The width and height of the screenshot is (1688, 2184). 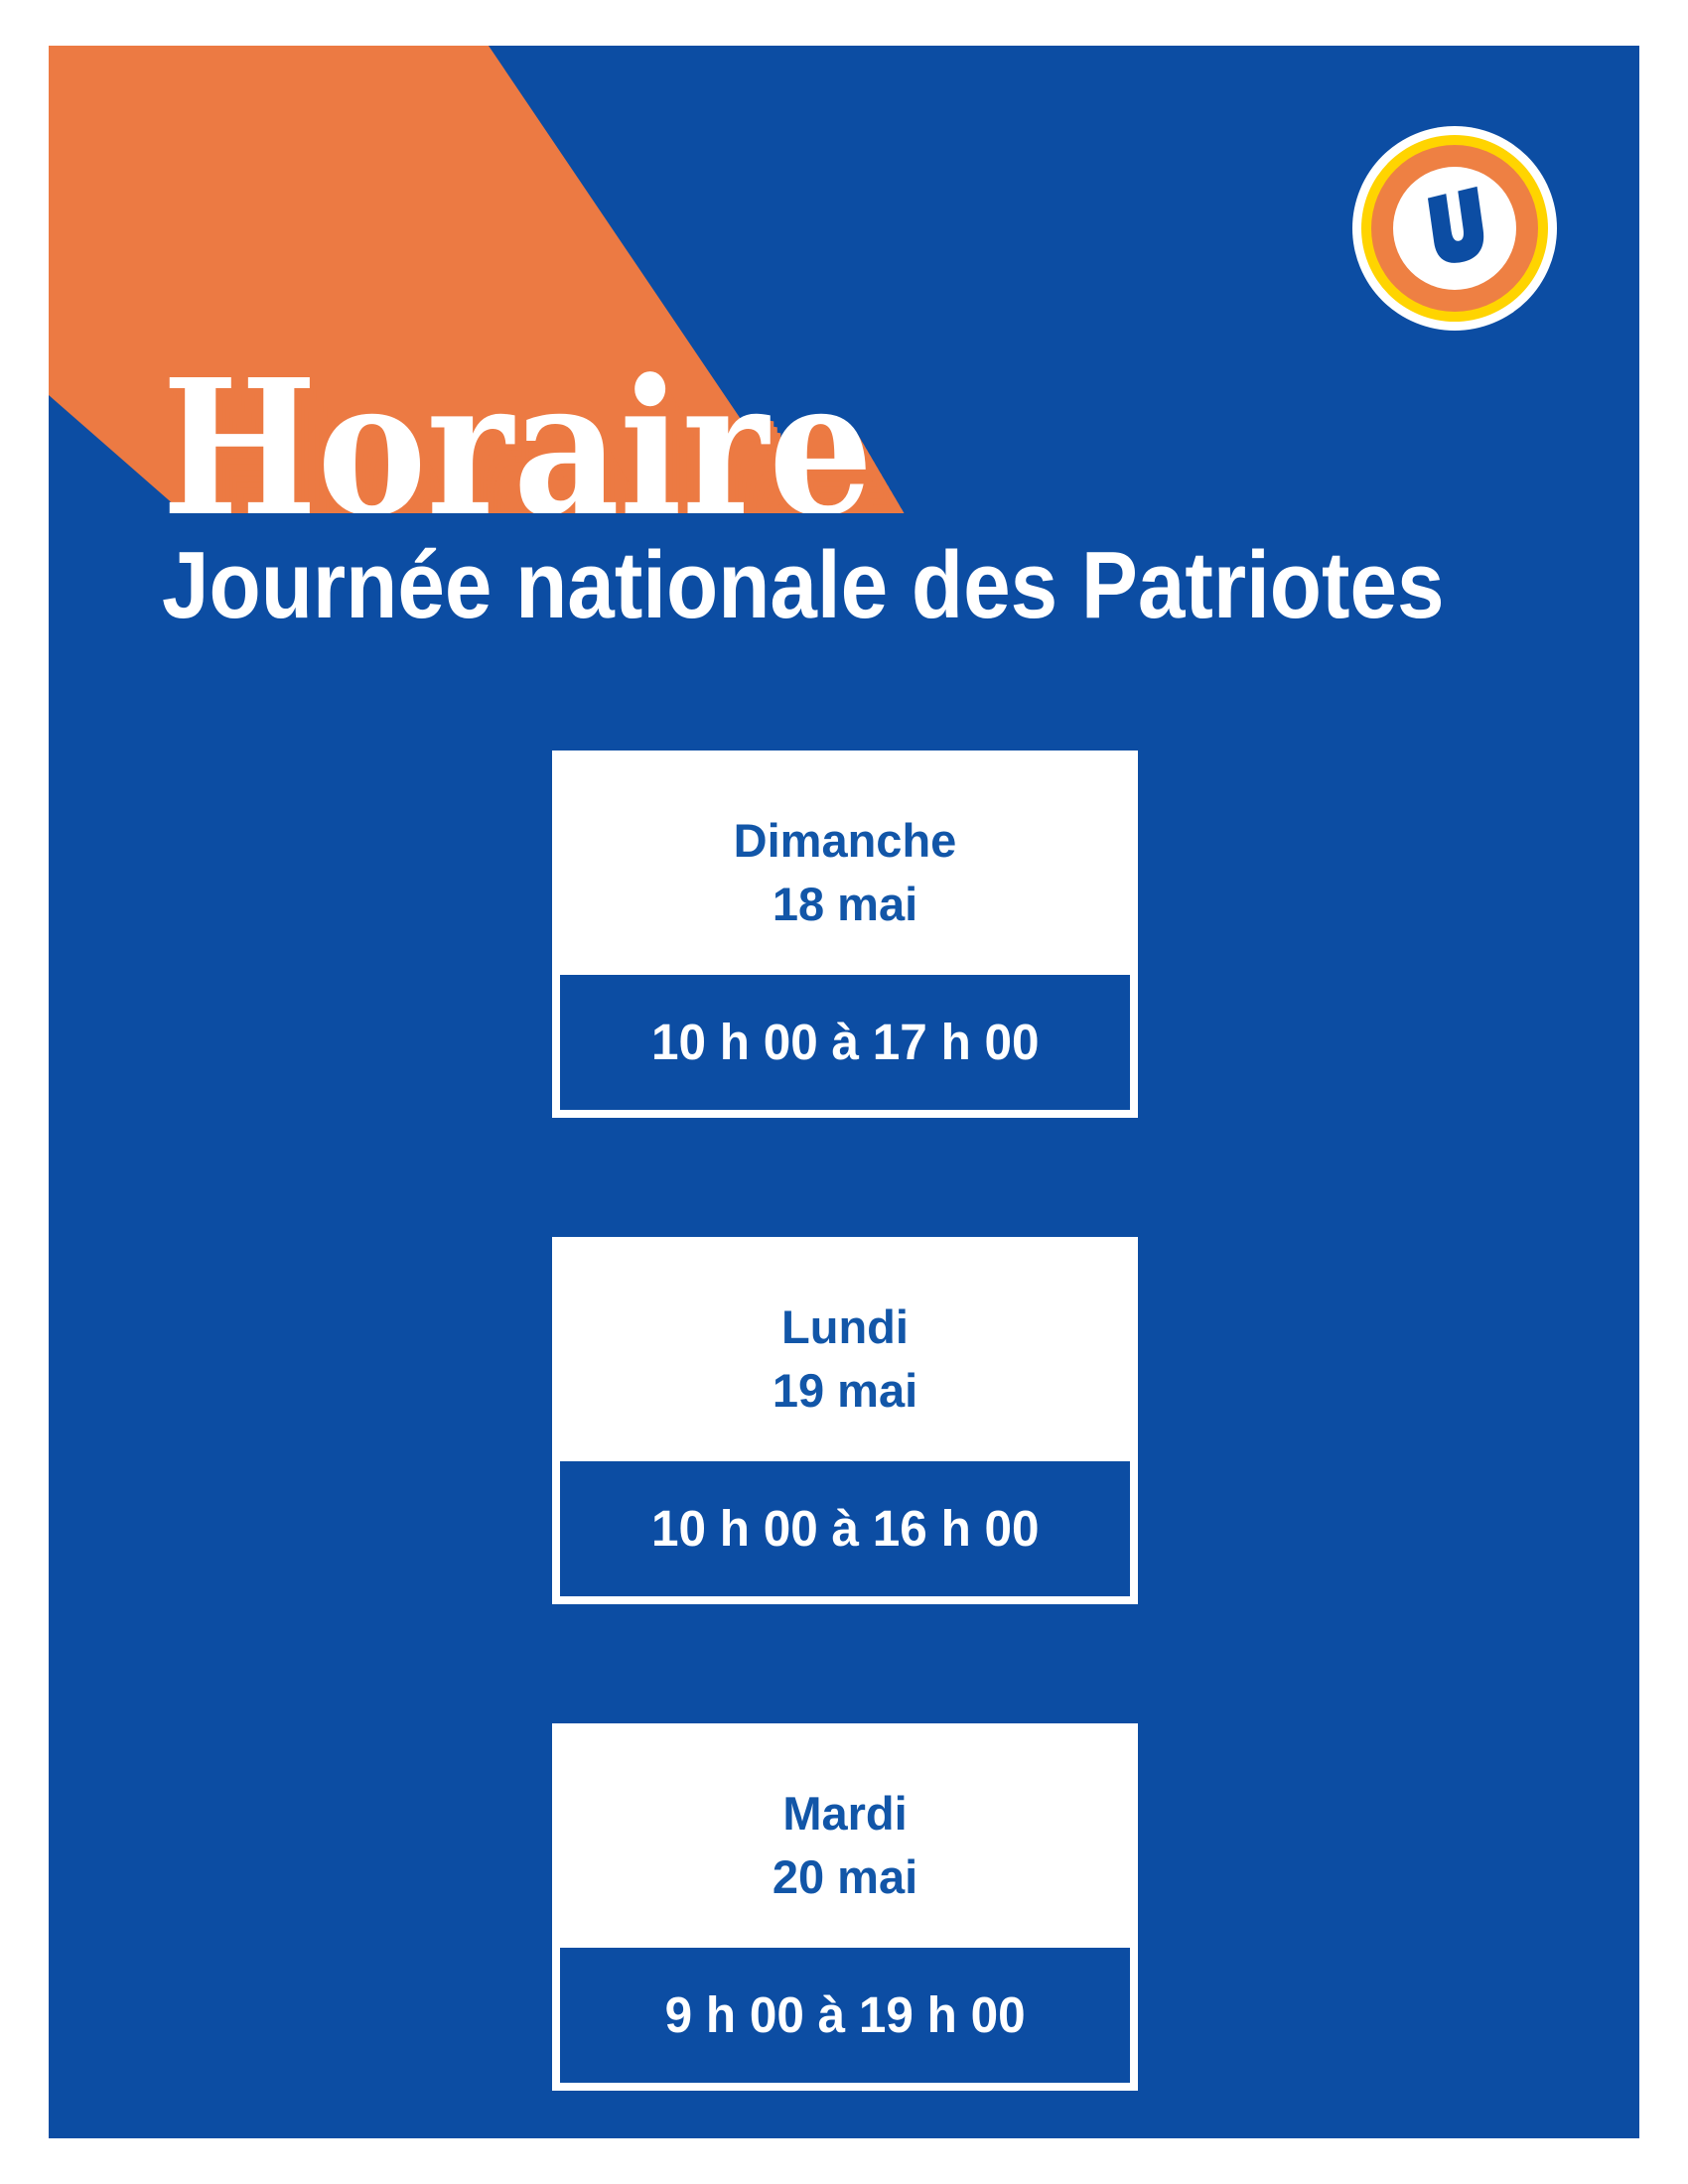 I want to click on card-day-zone: Mardi 20 mai, so click(x=845, y=1840).